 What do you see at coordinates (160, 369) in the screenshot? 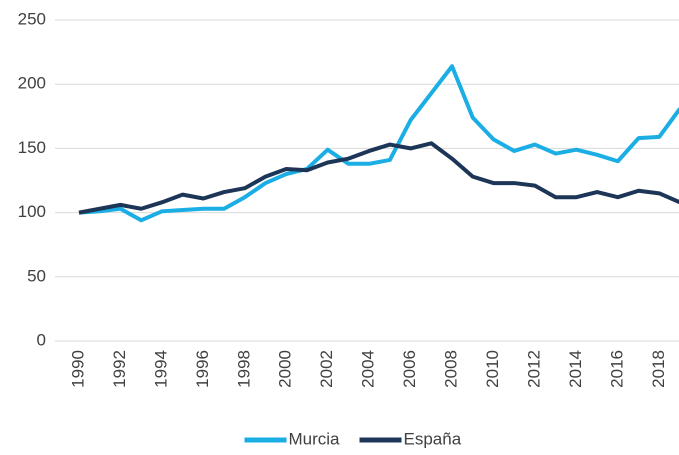
I see `x-tick-label: 1994` at bounding box center [160, 369].